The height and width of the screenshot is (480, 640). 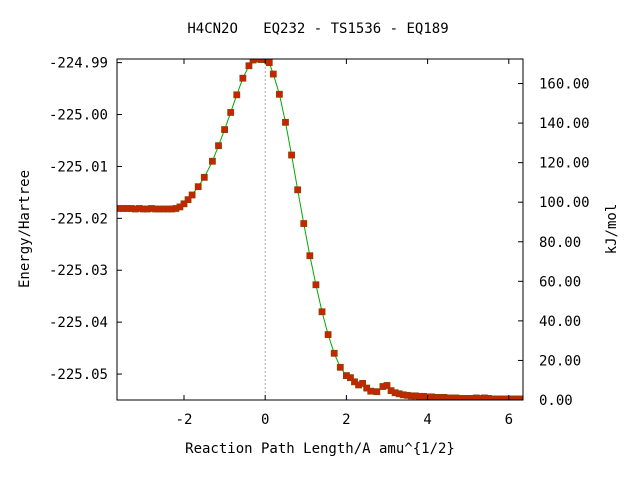 What do you see at coordinates (184, 420) in the screenshot?
I see `x-tick-label: -2` at bounding box center [184, 420].